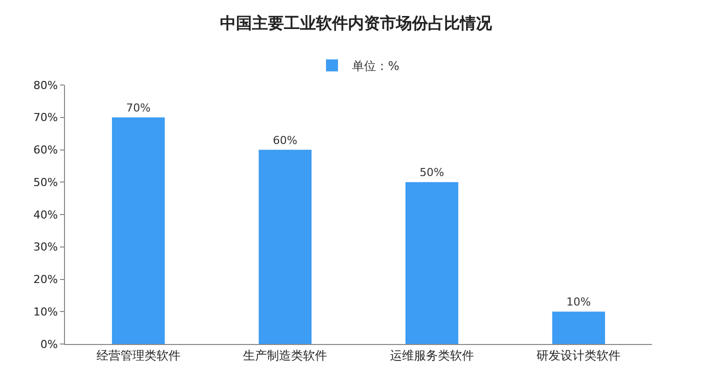 This screenshot has width=712, height=386. I want to click on y-tick-label: 50%, so click(45, 182).